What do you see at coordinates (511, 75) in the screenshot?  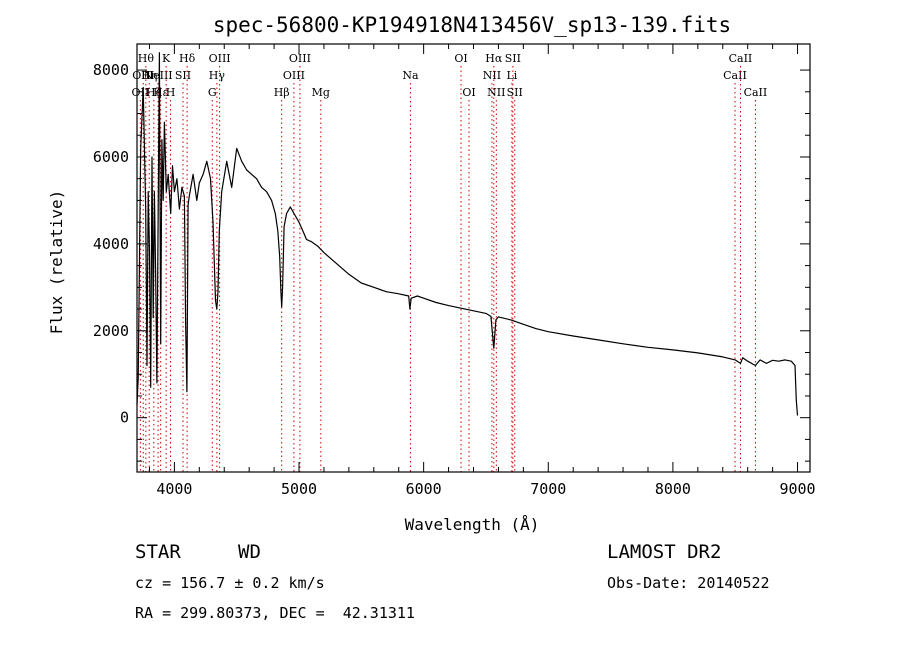 I see `line-marker-label: Li` at bounding box center [511, 75].